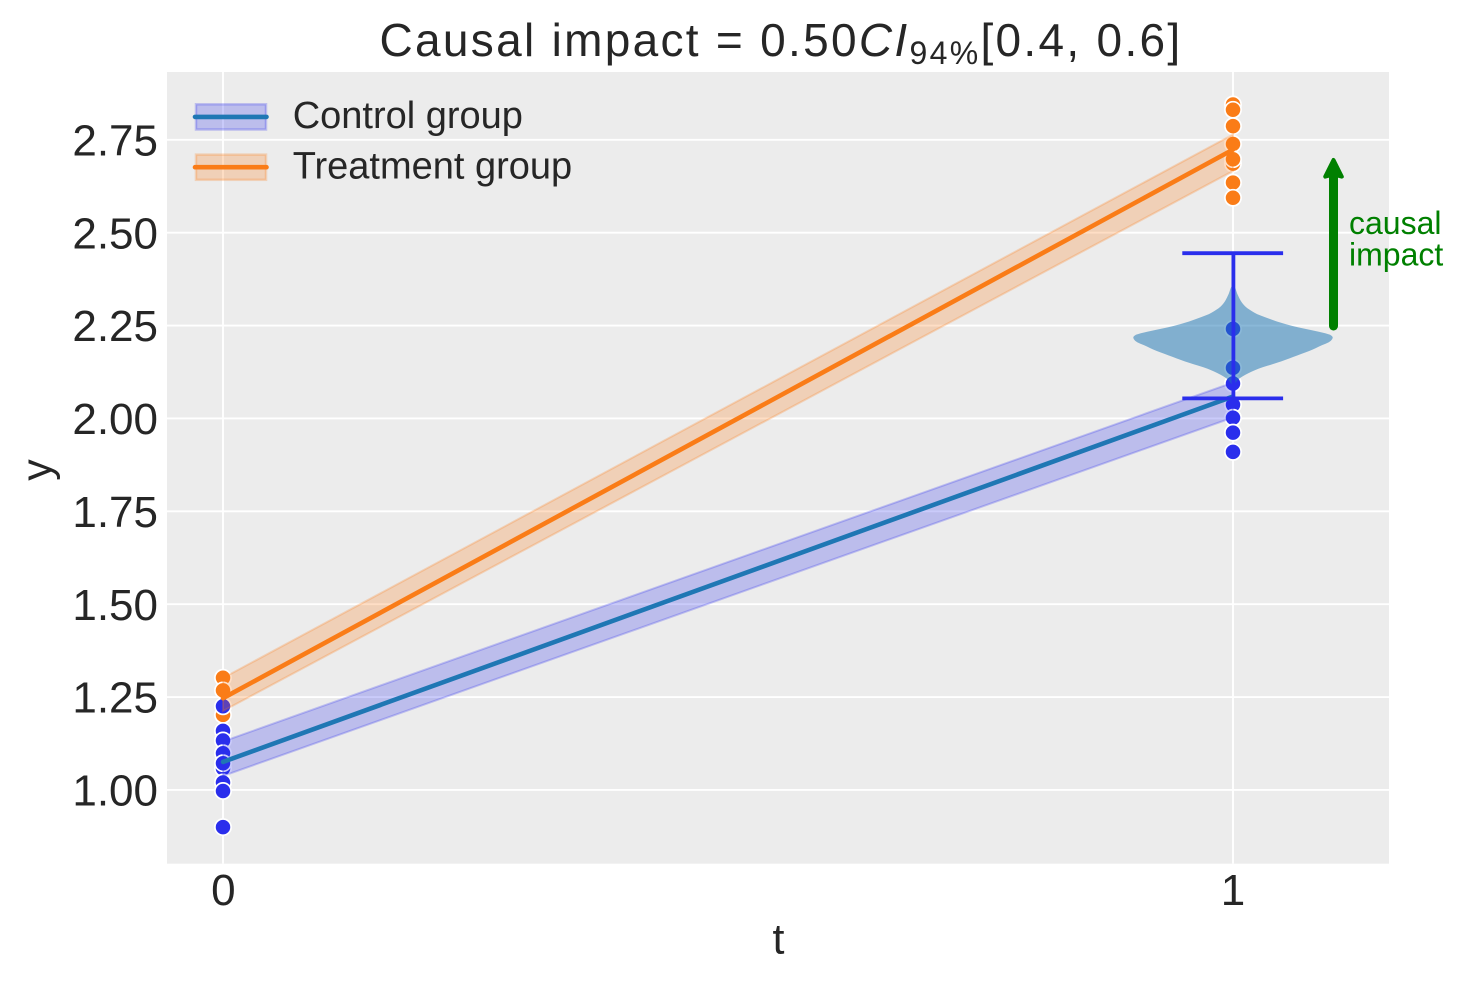 The height and width of the screenshot is (988, 1463). What do you see at coordinates (115, 140) in the screenshot?
I see `svg-text: 2.75` at bounding box center [115, 140].